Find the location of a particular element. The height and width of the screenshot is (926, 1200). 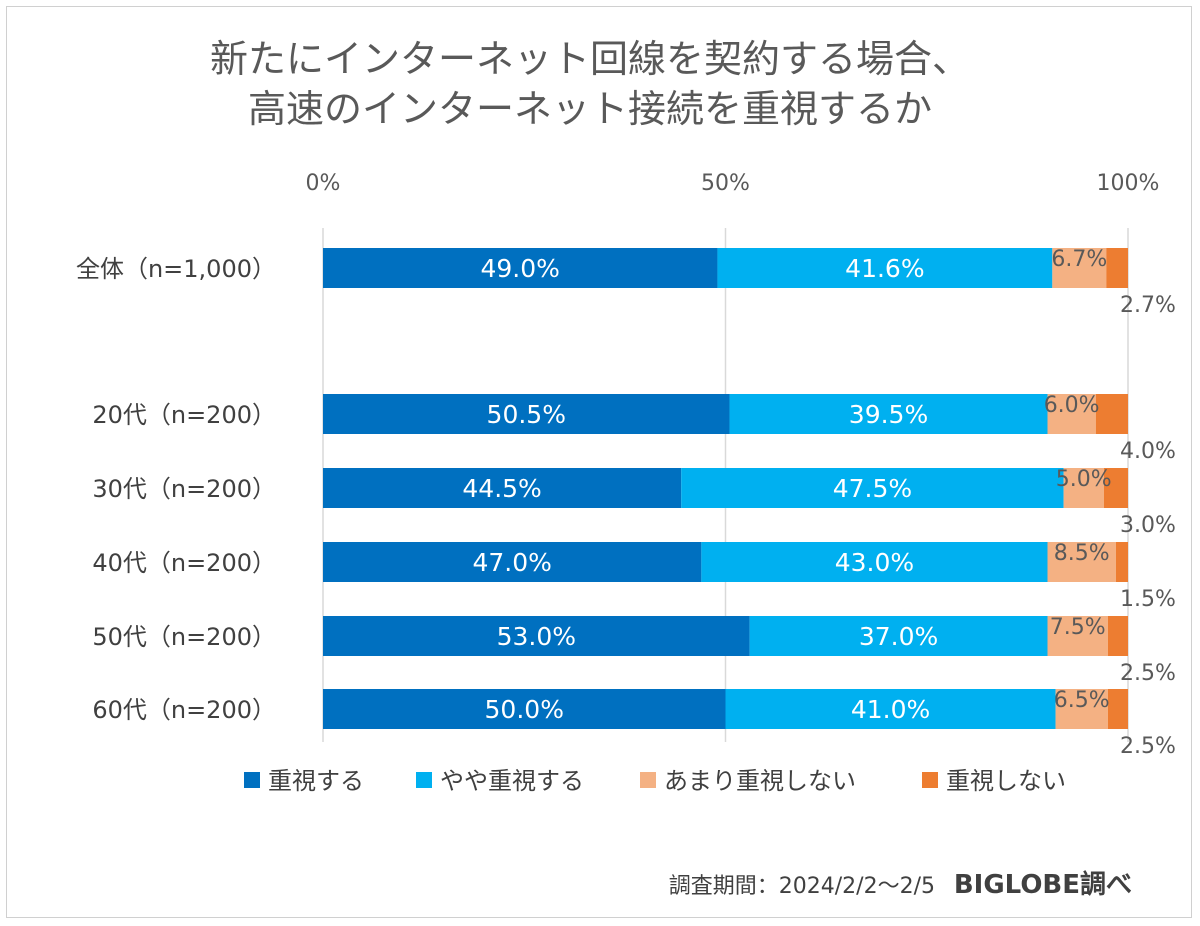

survey-period: 調査期間：2024/2/2～2/5 is located at coordinates (802, 886).